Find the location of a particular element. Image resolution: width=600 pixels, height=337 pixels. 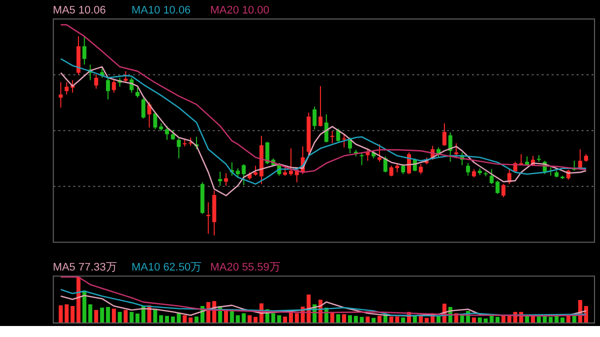

text: MA20 10.00 is located at coordinates (240, 10).